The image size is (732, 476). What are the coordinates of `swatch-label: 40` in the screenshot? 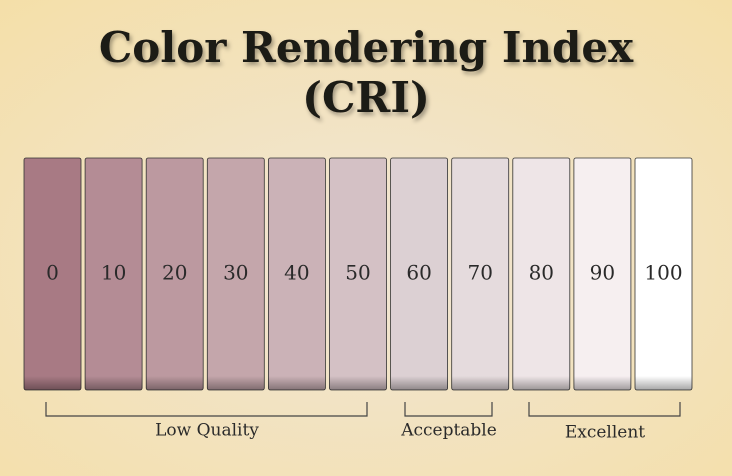 It's located at (296, 273).